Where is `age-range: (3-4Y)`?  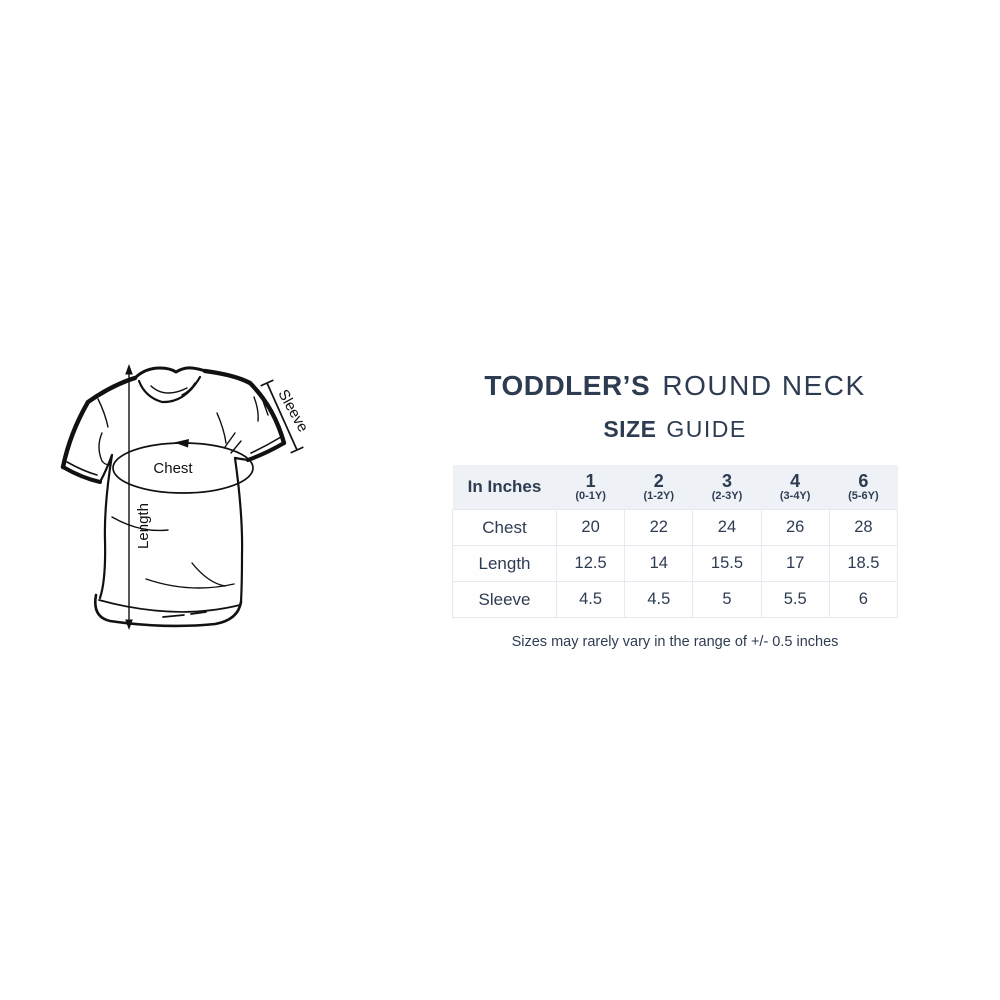 age-range: (3-4Y) is located at coordinates (795, 495).